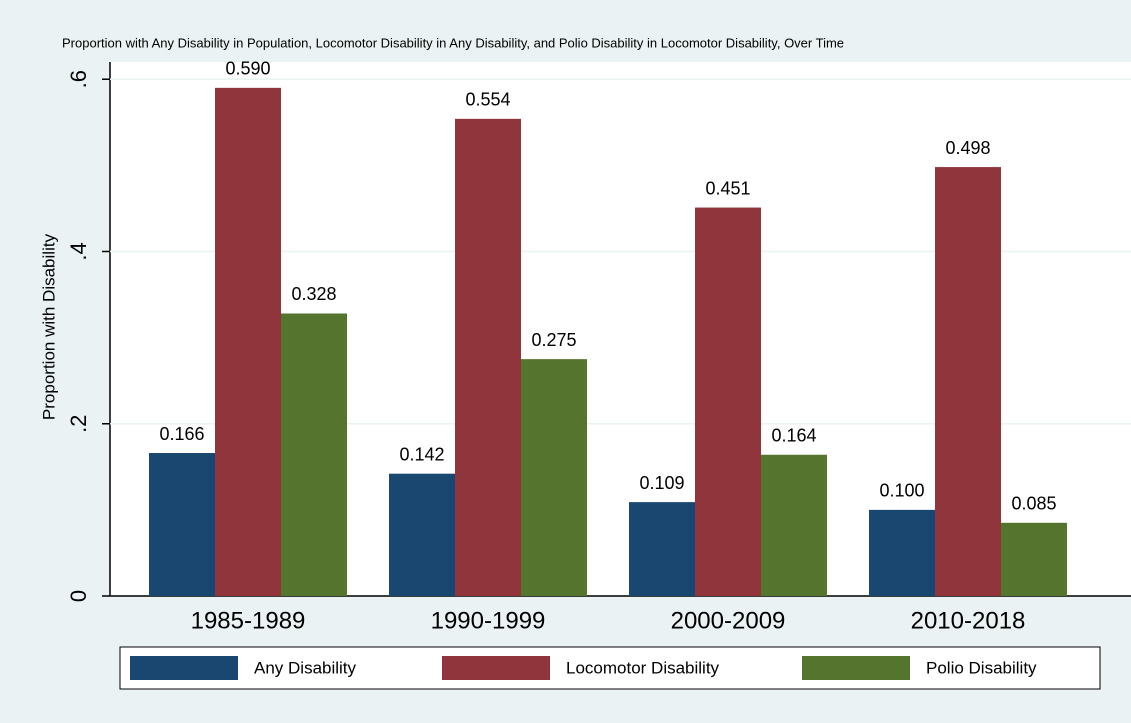 The width and height of the screenshot is (1131, 723). Describe the element at coordinates (488, 620) in the screenshot. I see `x-tick-label: 1990-1999` at that location.